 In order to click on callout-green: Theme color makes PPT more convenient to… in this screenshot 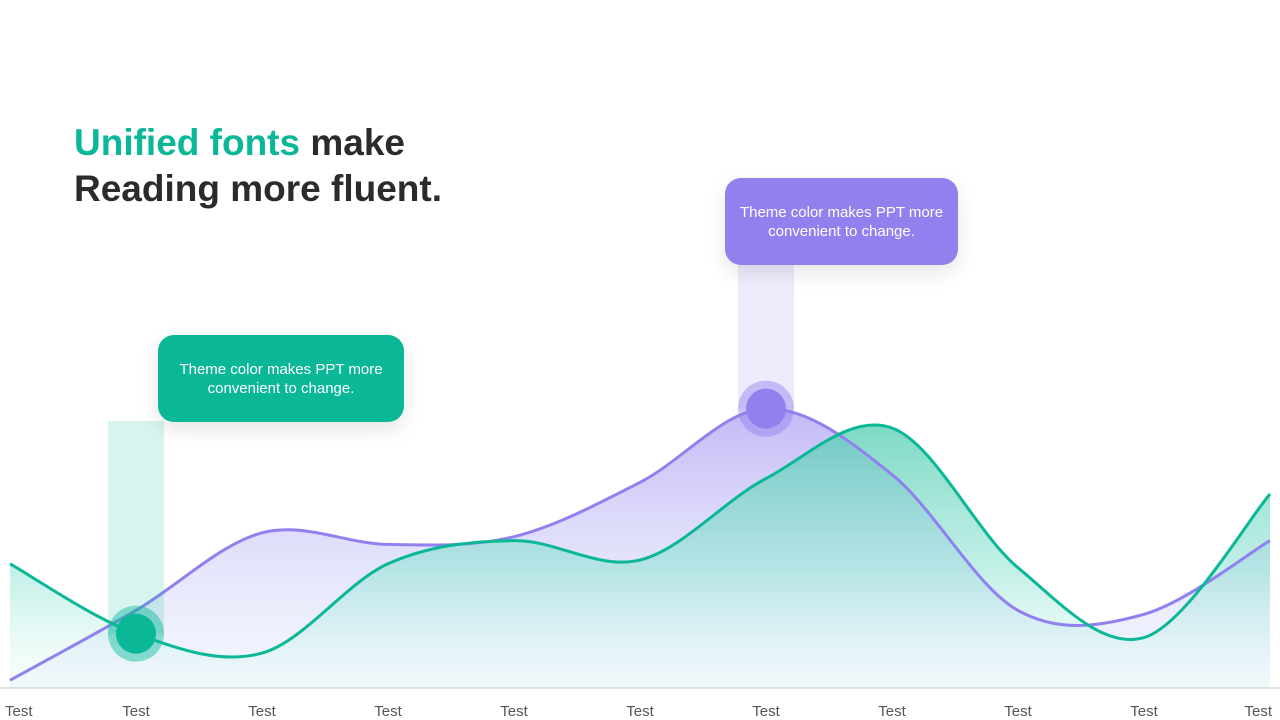, I will do `click(281, 378)`.